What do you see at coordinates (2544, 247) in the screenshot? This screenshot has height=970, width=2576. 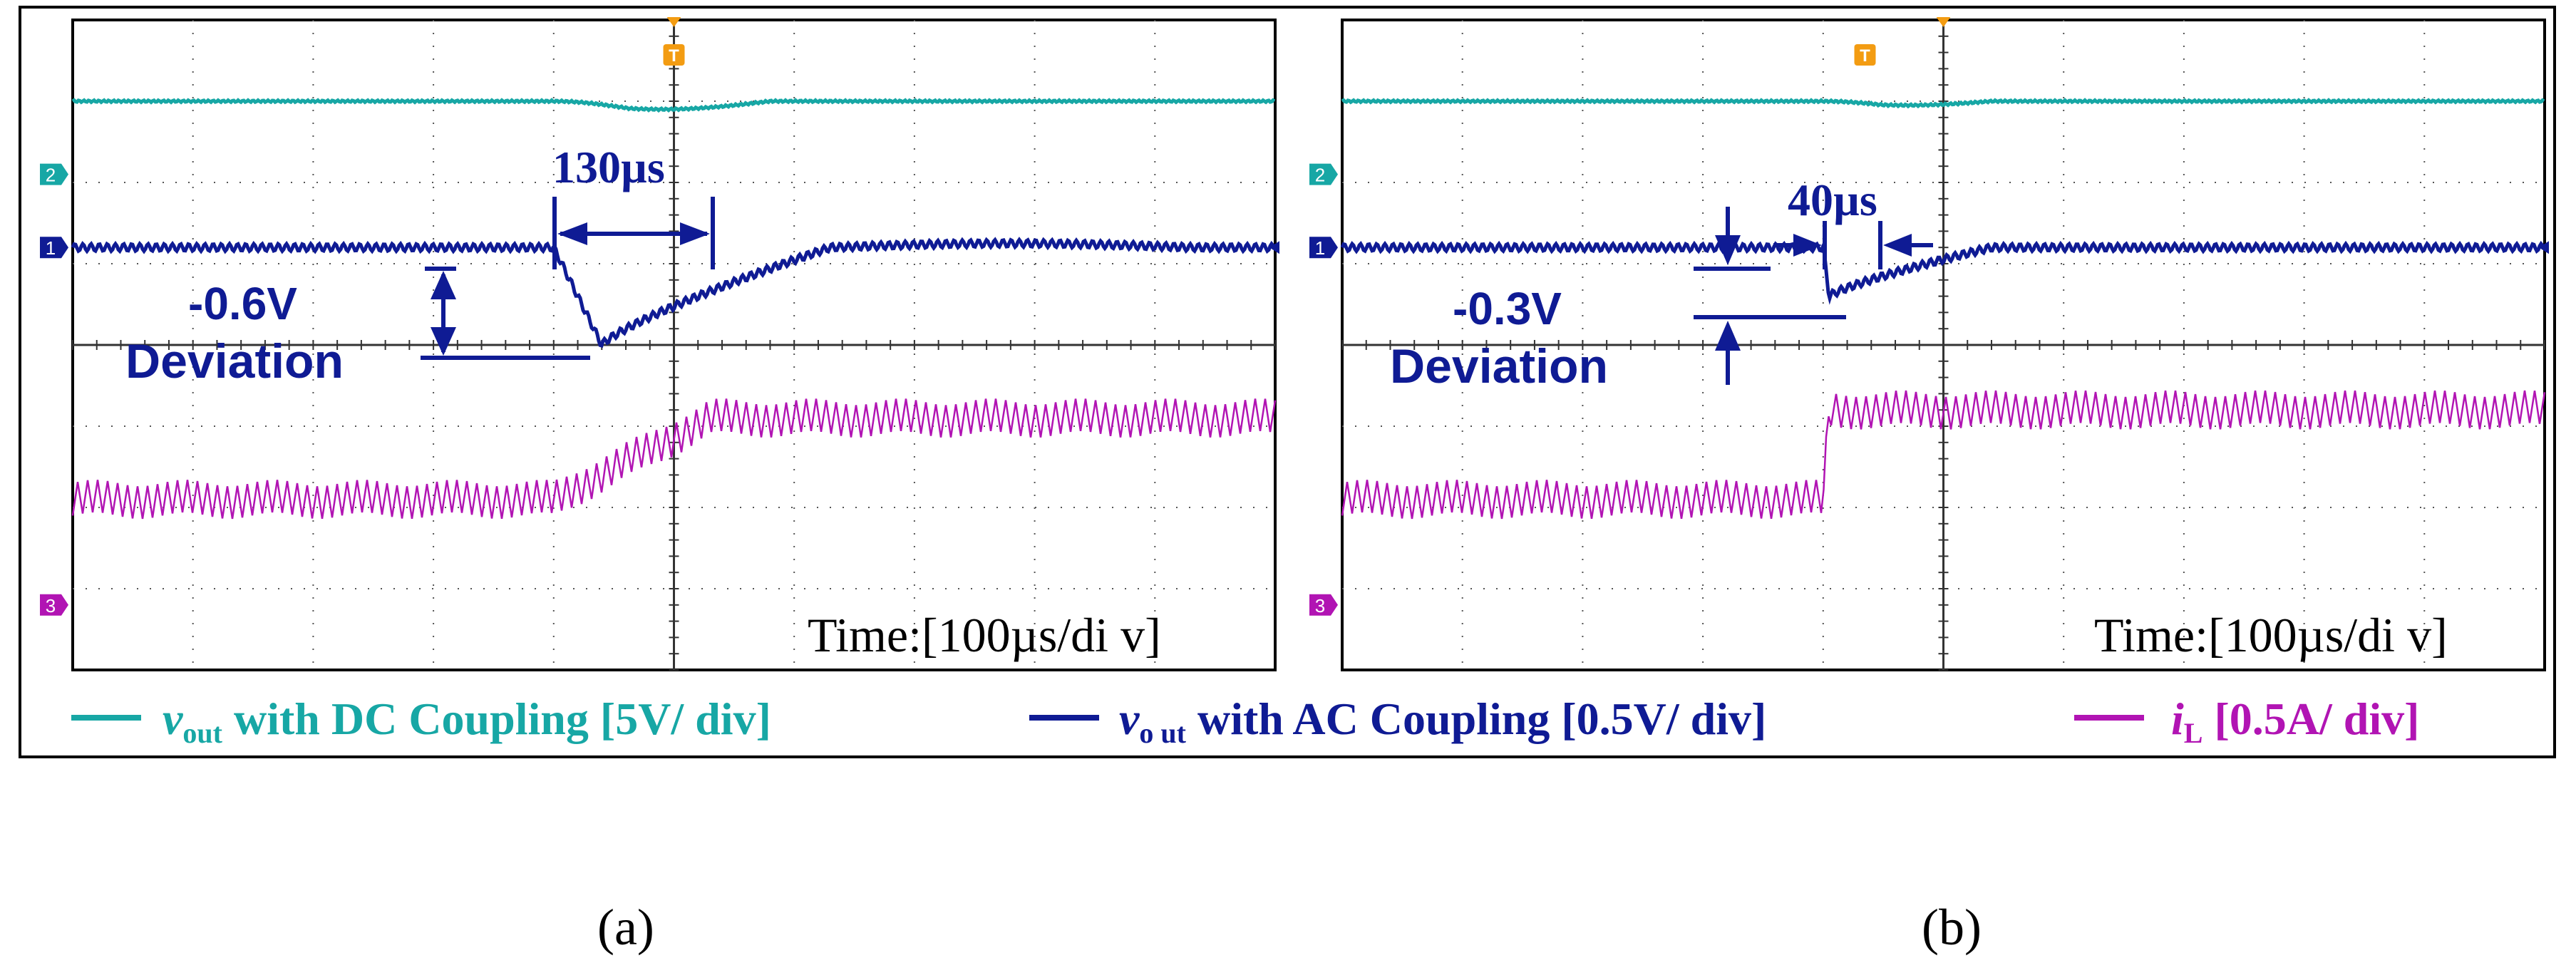 I see `panel-b-offset-arrow` at bounding box center [2544, 247].